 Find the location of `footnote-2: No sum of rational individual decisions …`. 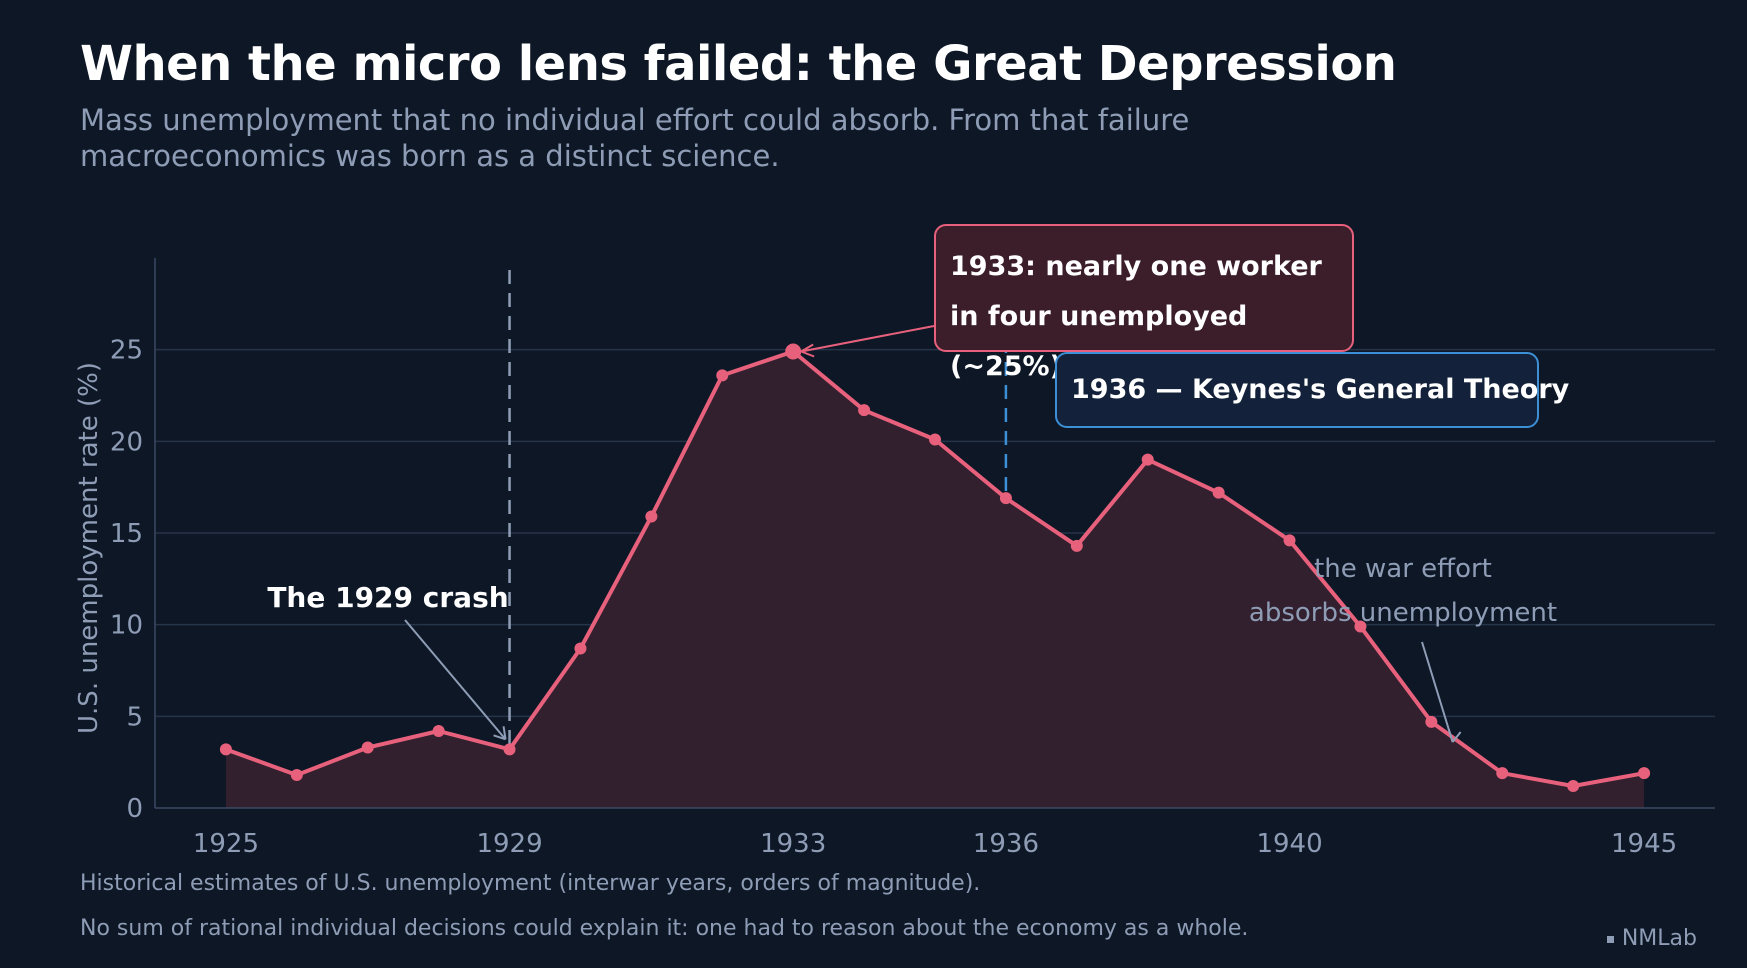

footnote-2: No sum of rational individual decisions … is located at coordinates (664, 928).